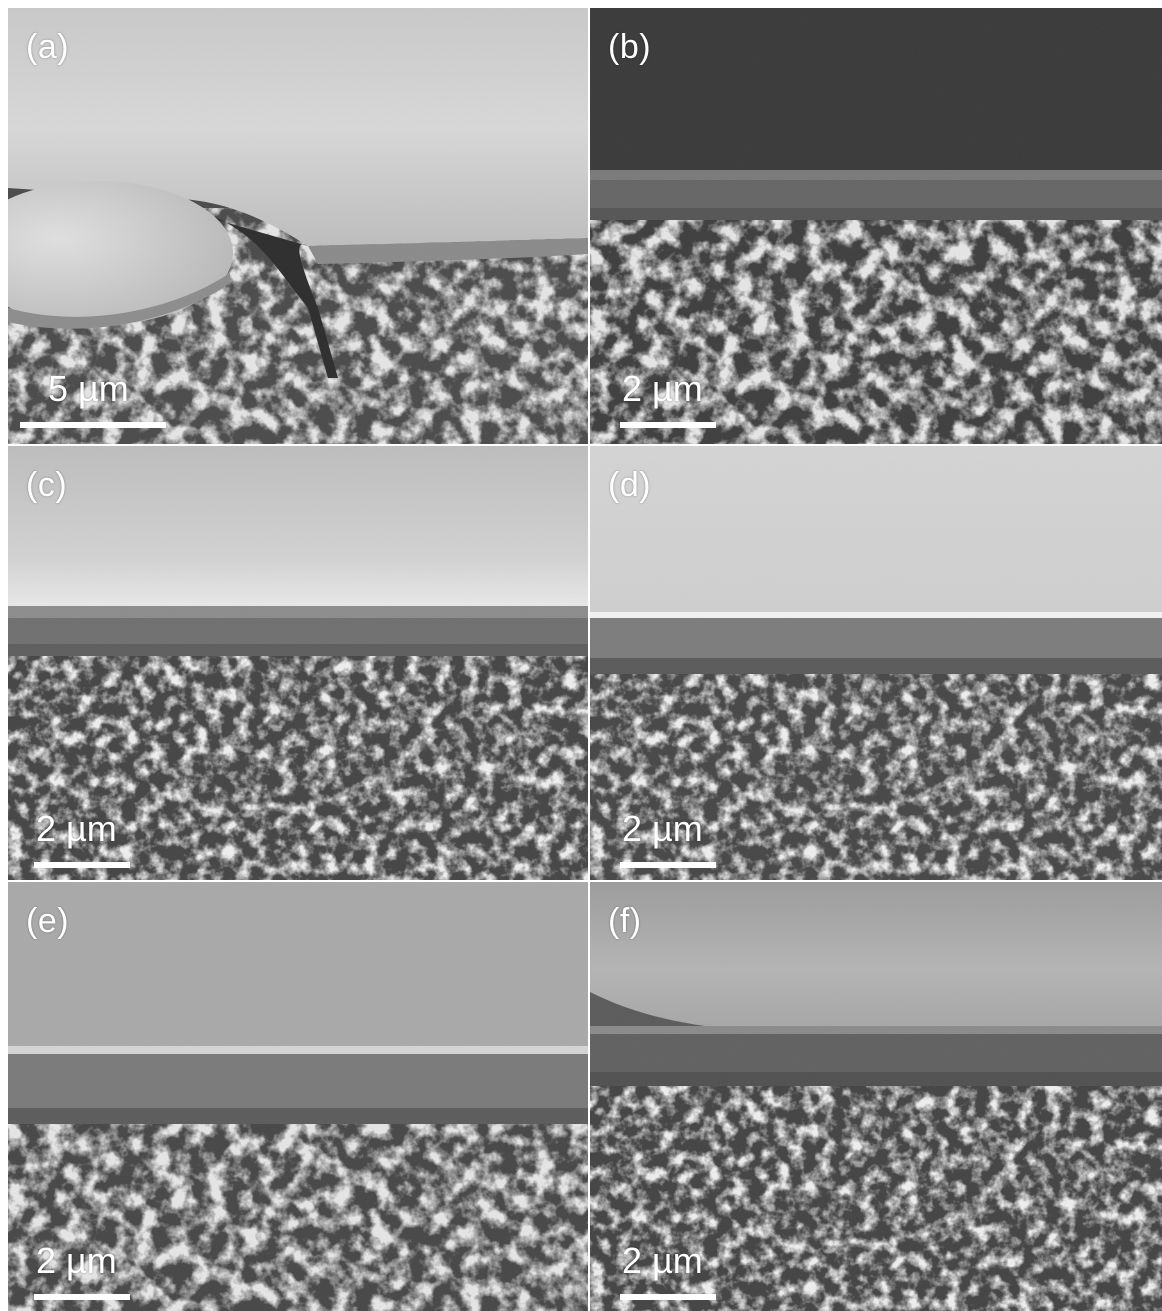 Image resolution: width=1162 pixels, height=1311 pixels. I want to click on scale-bar-b: 2 µm, so click(690, 401).